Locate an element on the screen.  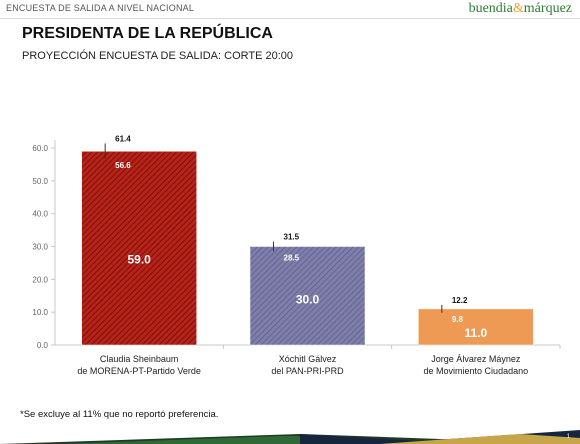
x-category-label: de Movimiento Ciudadano is located at coordinates (476, 371).